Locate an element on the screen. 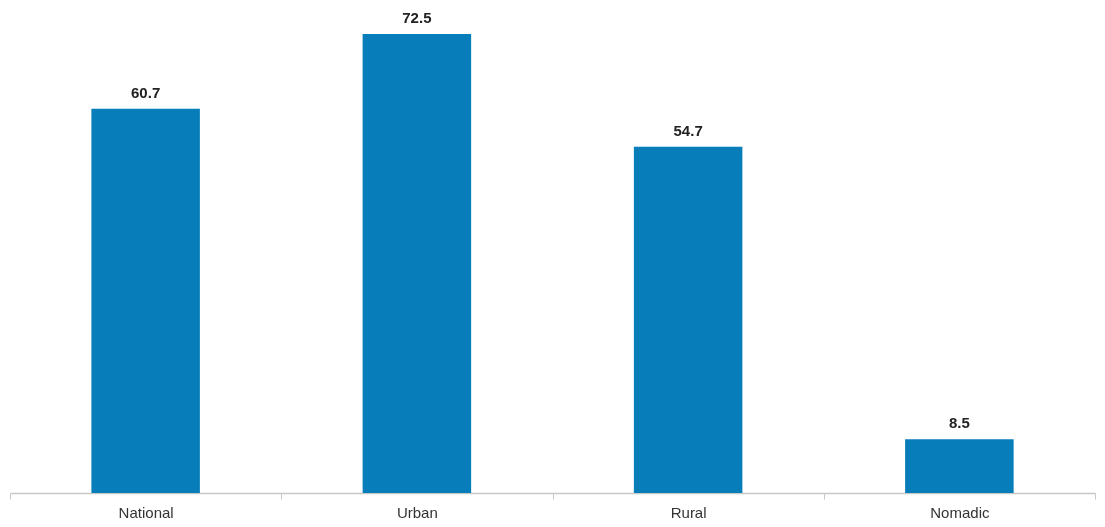 The image size is (1105, 527). x-tick-label: National is located at coordinates (146, 512).